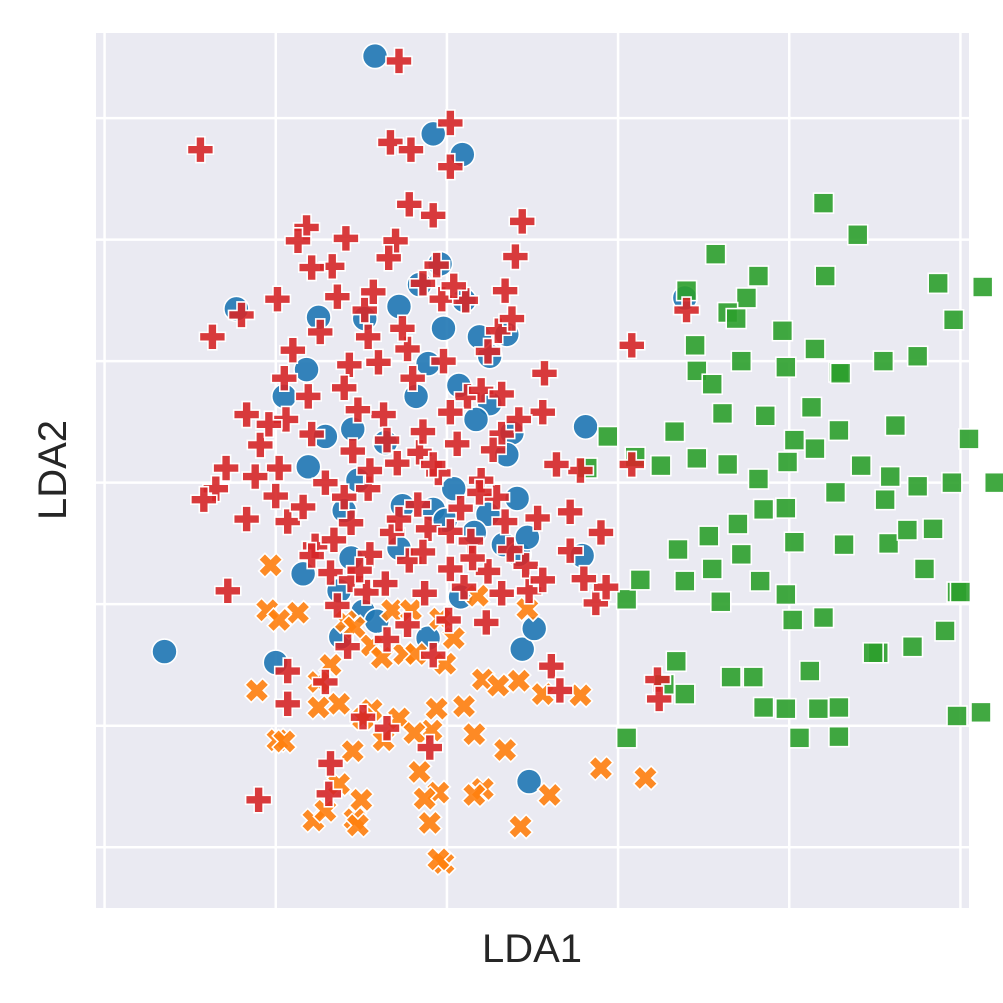 Image resolution: width=1003 pixels, height=1003 pixels. Describe the element at coordinates (53, 470) in the screenshot. I see `y-axis-label: LDA2` at that location.